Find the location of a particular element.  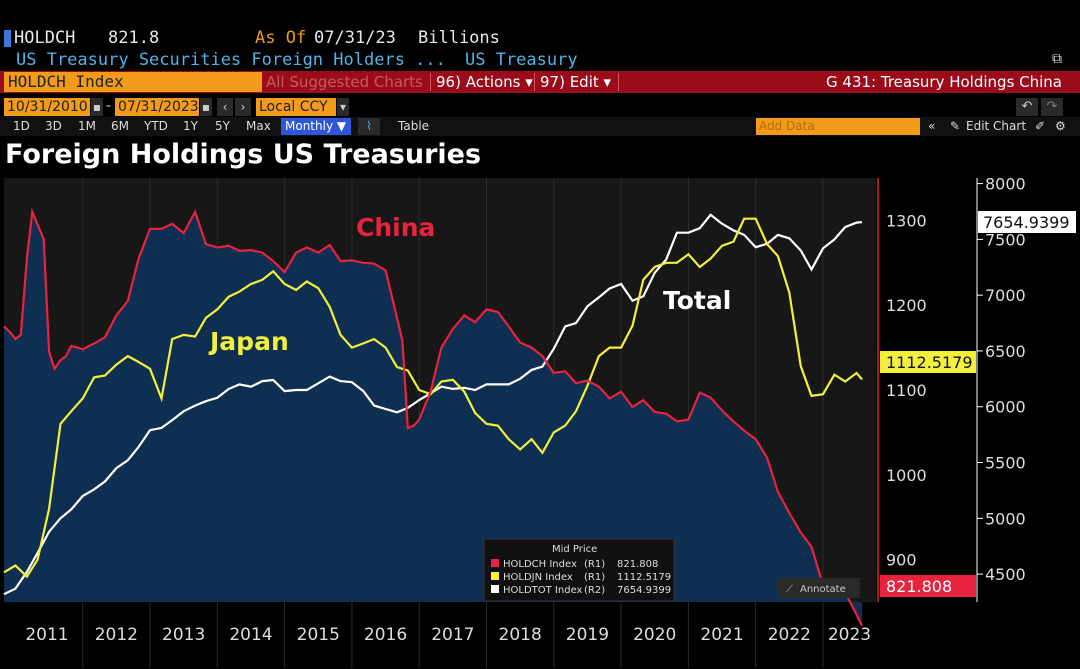

collapse-icon: « is located at coordinates (932, 126).